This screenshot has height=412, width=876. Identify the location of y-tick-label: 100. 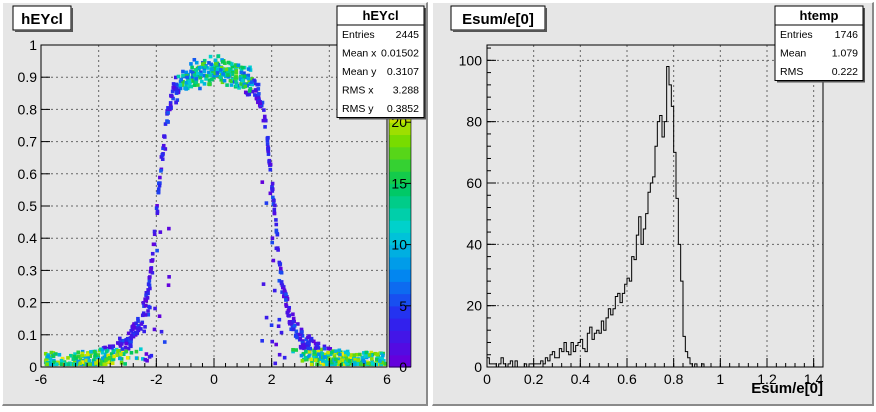
(471, 60).